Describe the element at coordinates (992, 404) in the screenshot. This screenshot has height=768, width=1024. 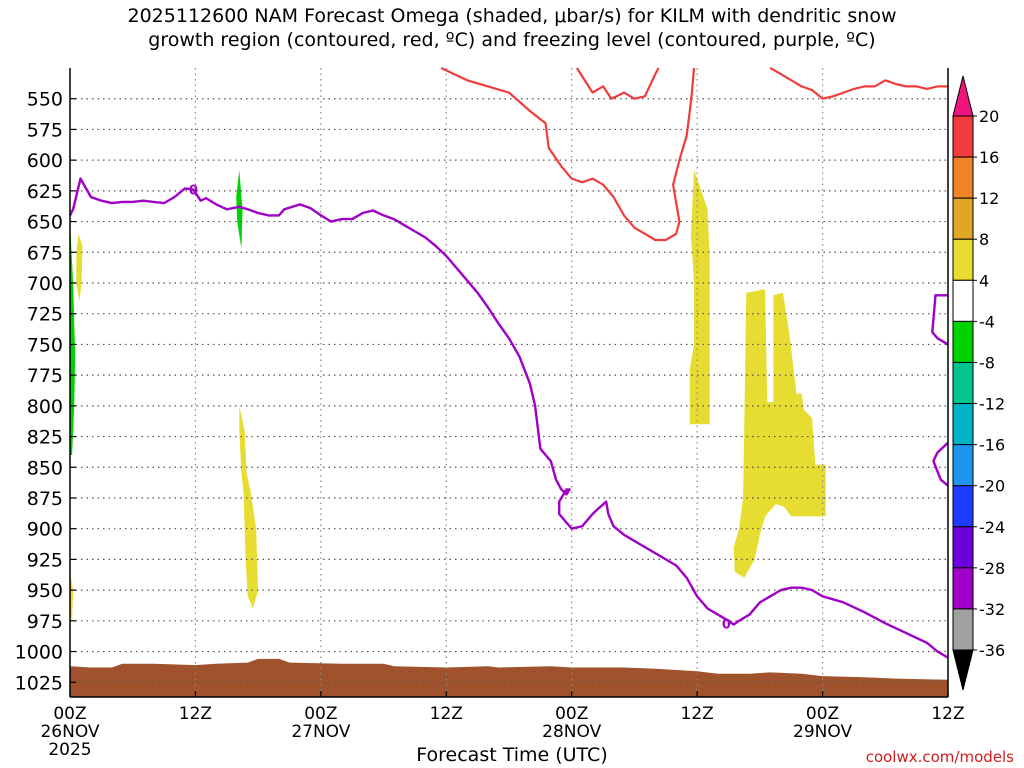
I see `colorbar-label-7: -12` at that location.